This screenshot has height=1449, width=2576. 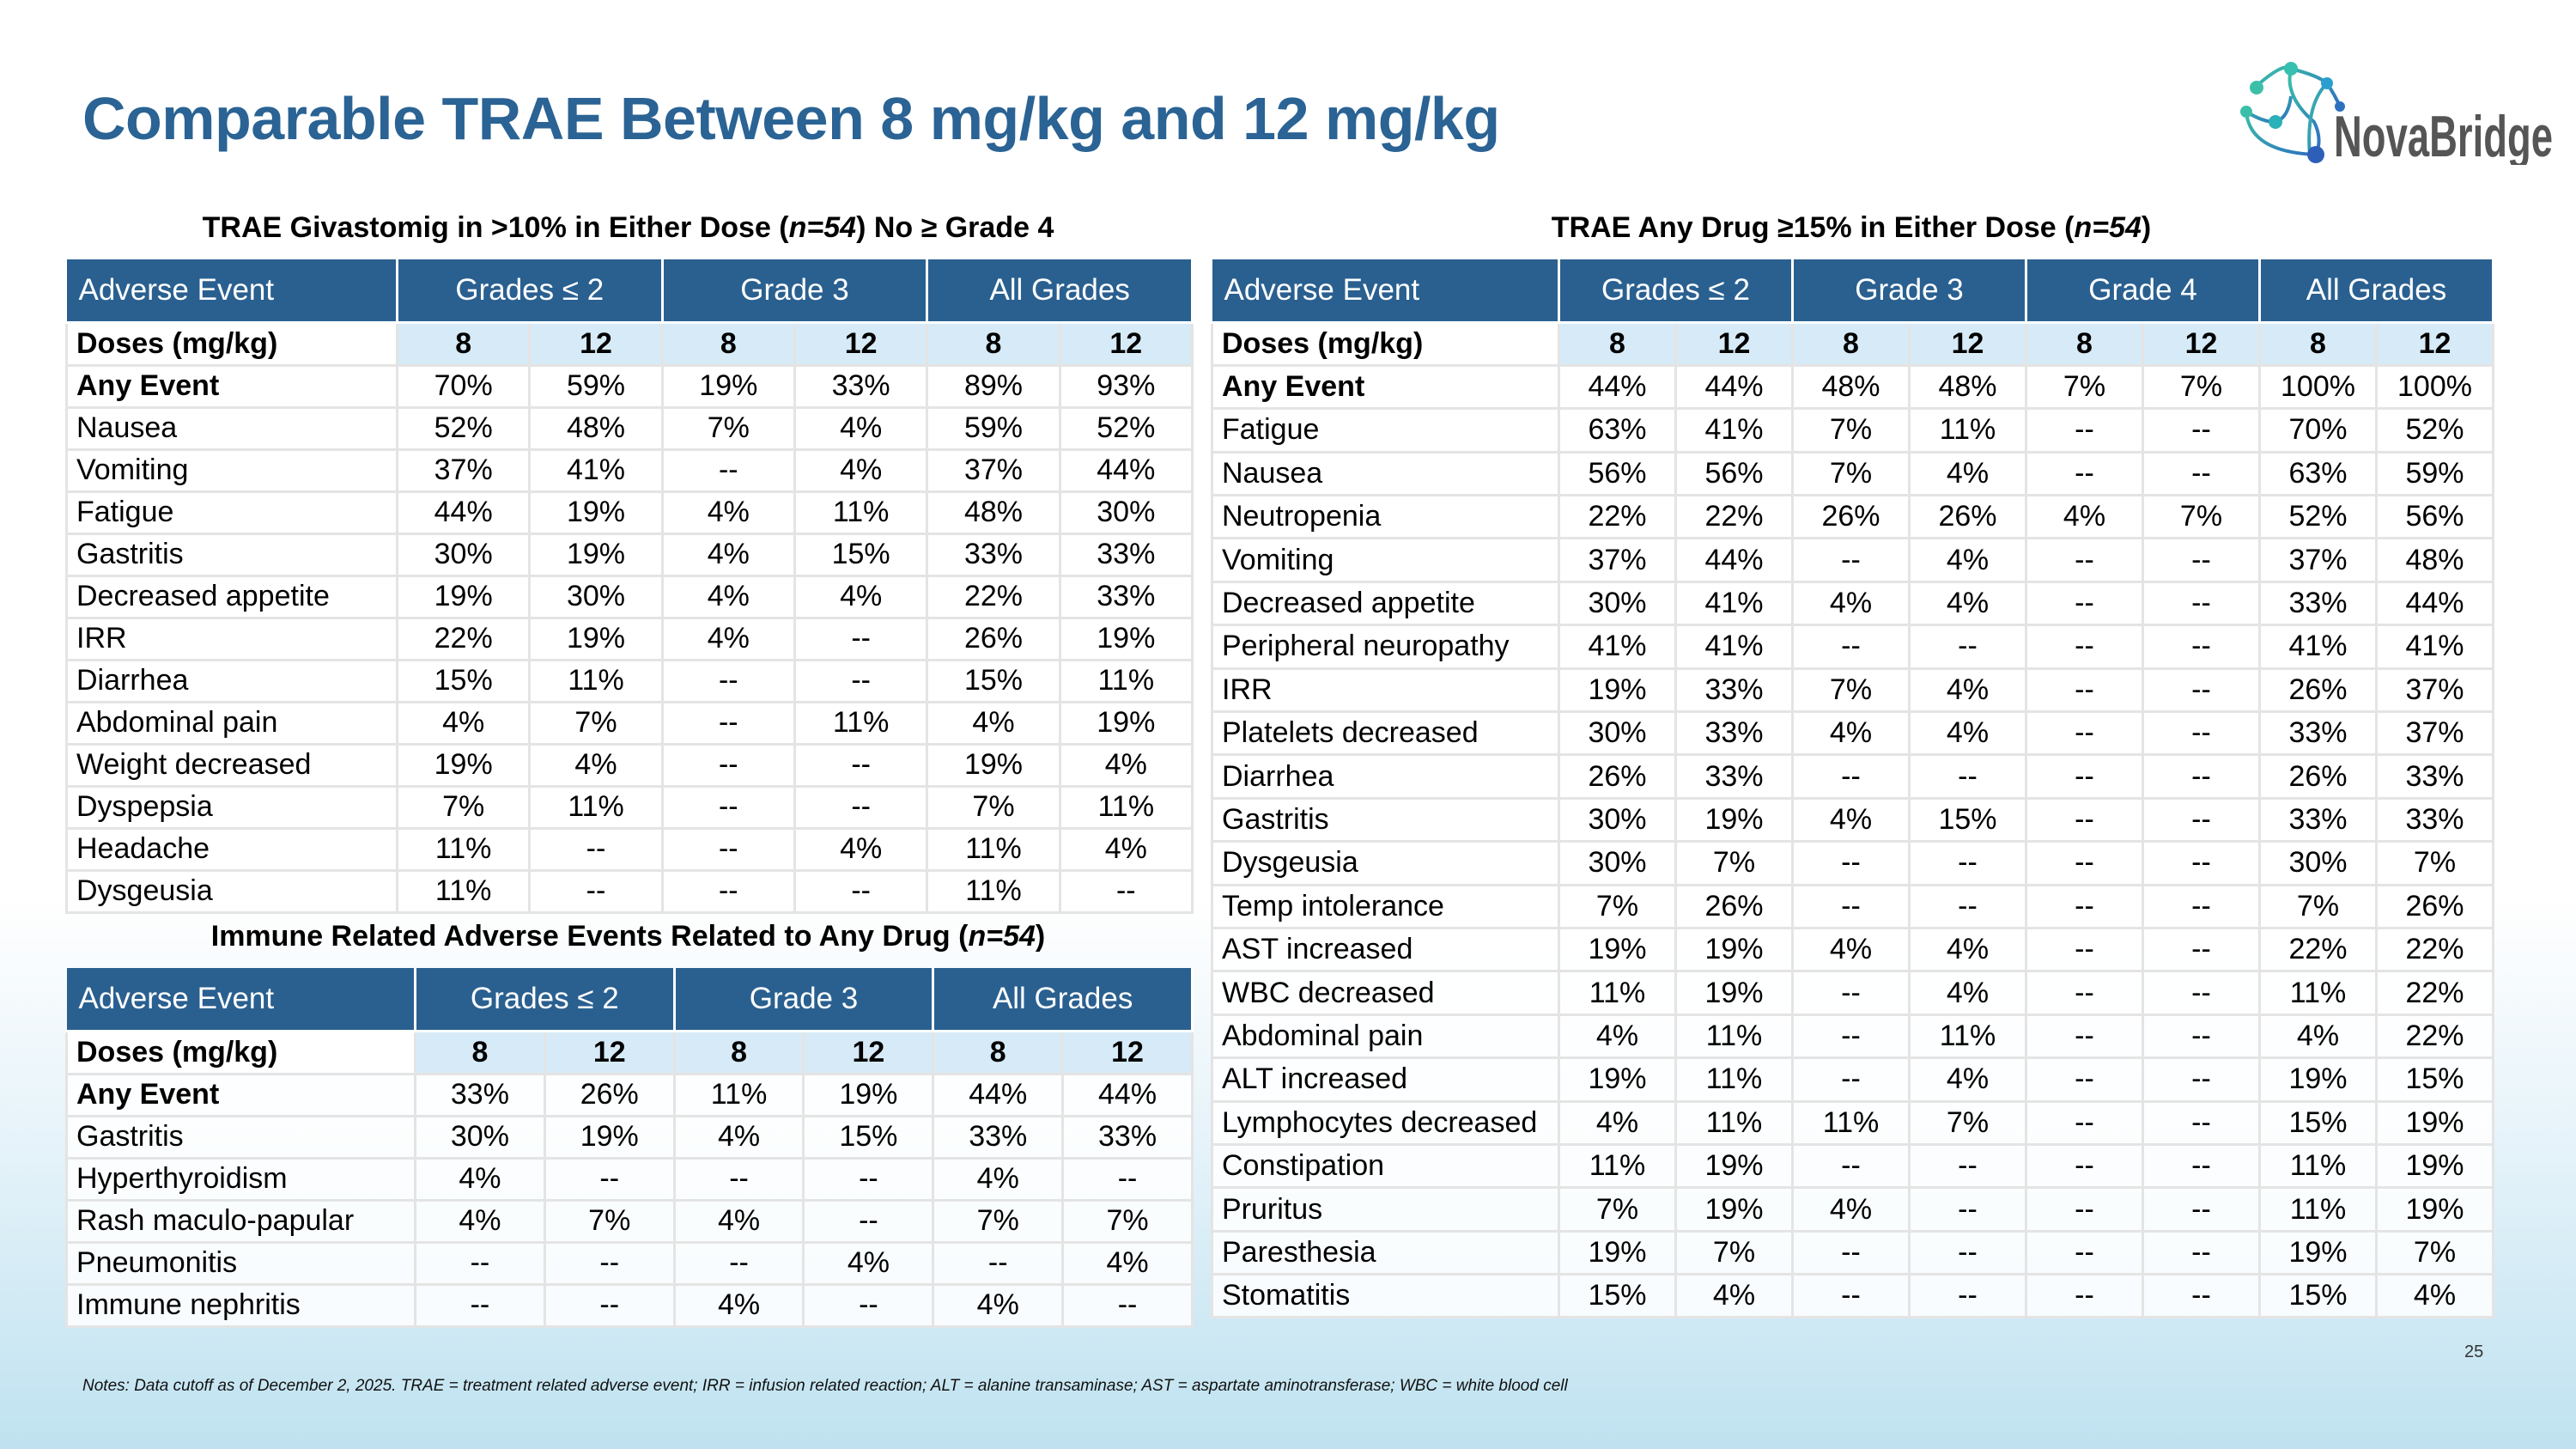 I want to click on event-name: Headache, so click(x=231, y=849).